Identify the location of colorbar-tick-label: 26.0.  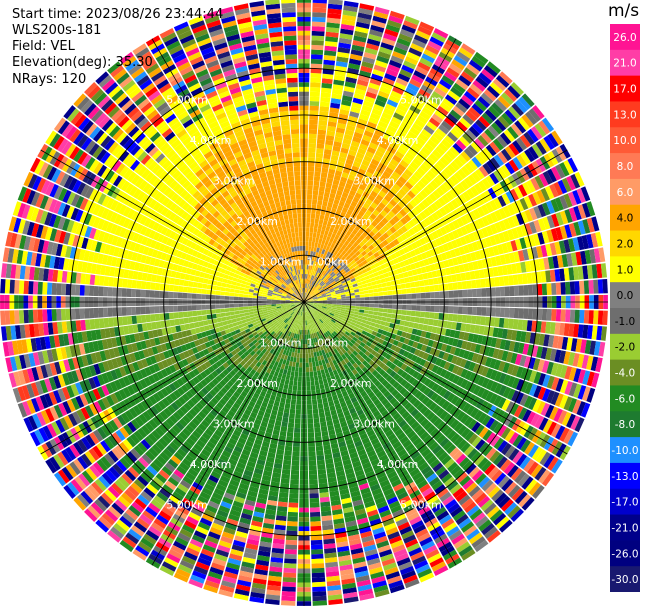
(624, 38).